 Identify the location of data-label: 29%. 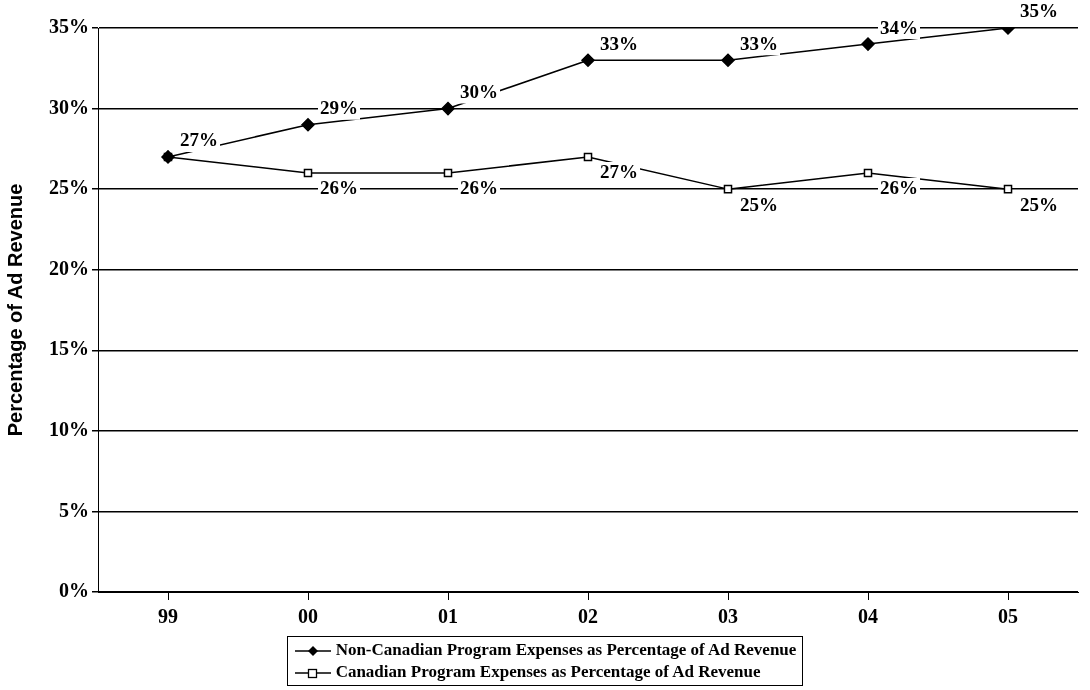
(339, 108).